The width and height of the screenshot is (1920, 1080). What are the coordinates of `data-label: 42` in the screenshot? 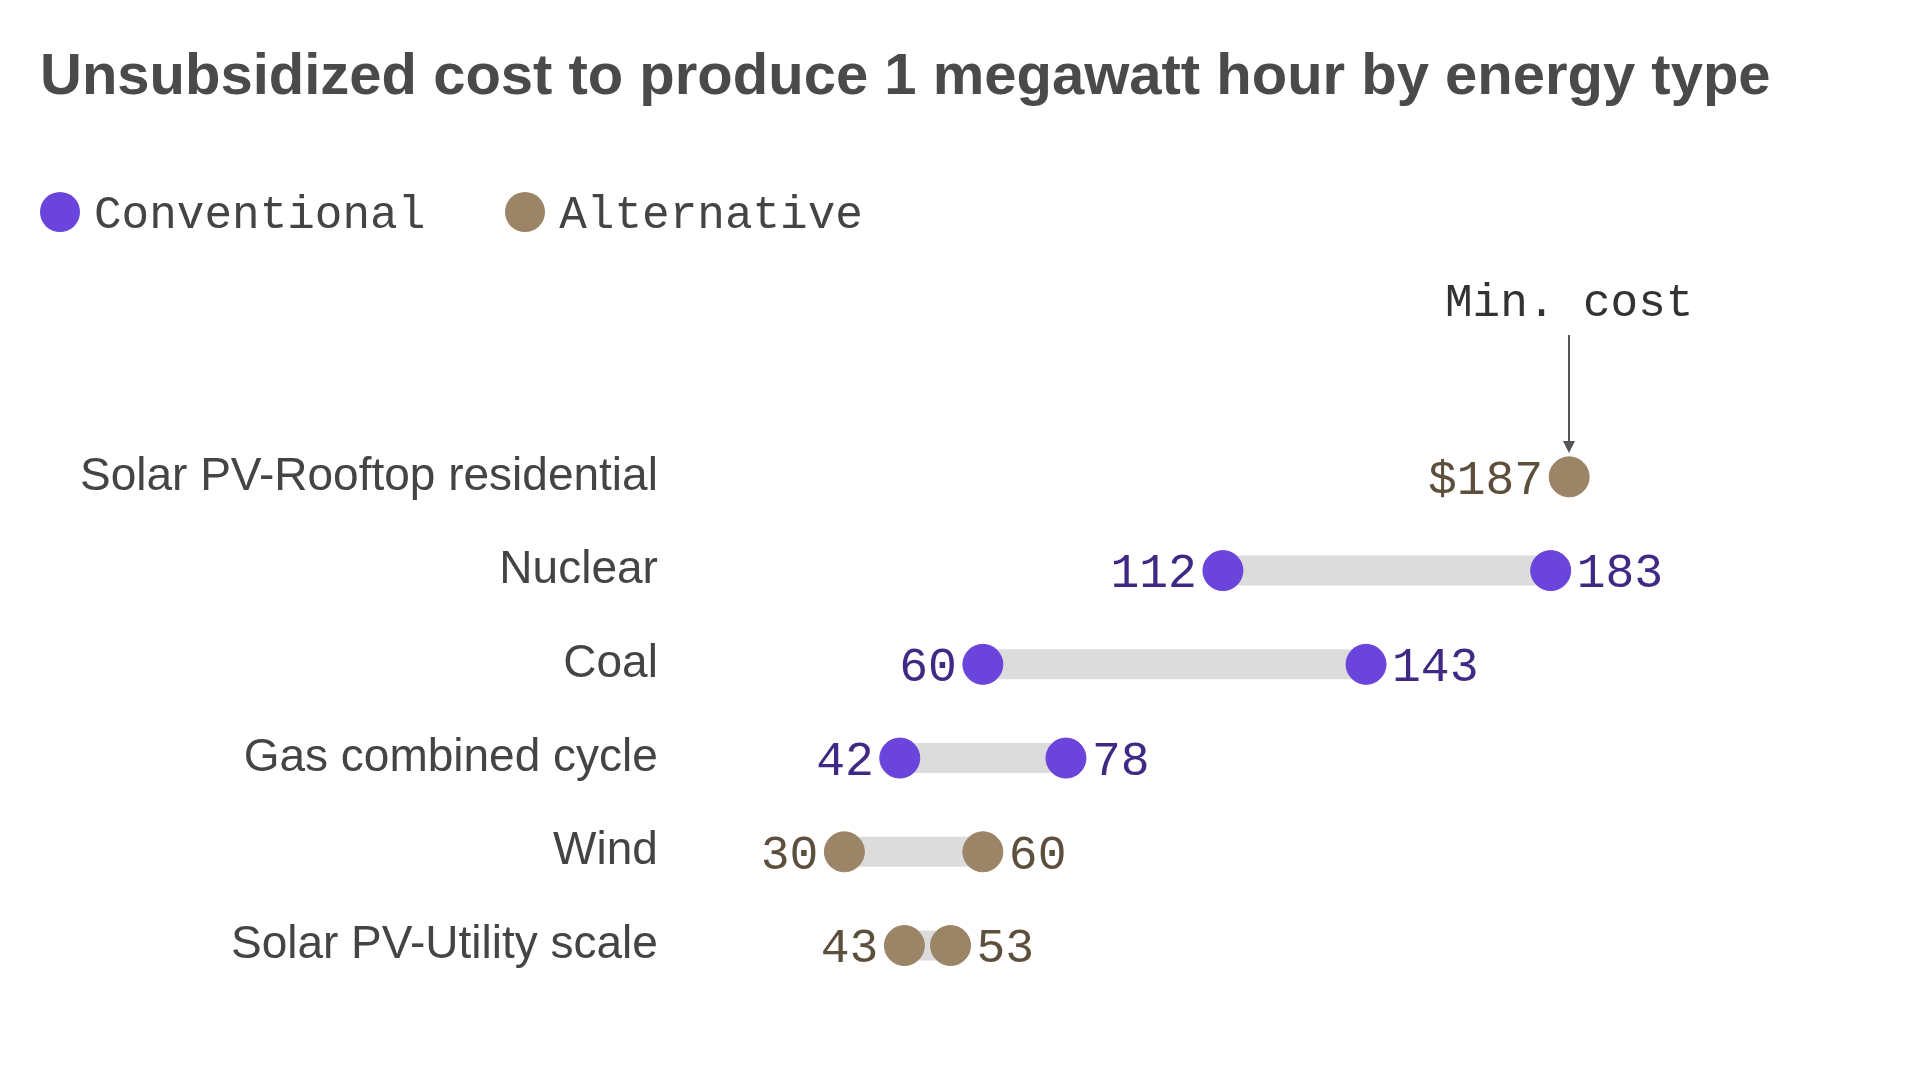 It's located at (845, 761).